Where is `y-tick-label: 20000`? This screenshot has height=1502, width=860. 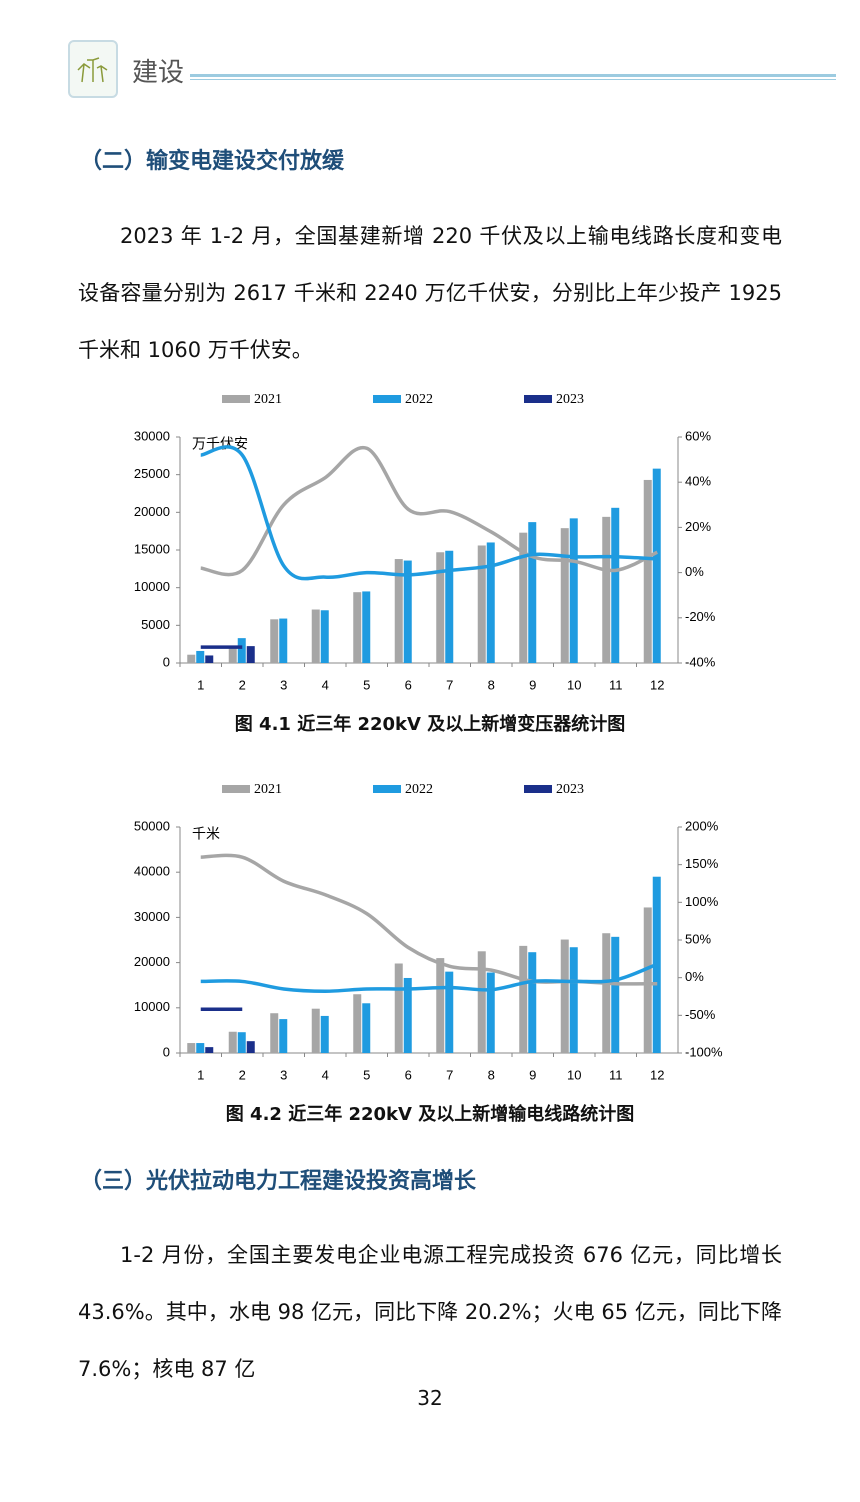
y-tick-label: 20000 is located at coordinates (152, 961).